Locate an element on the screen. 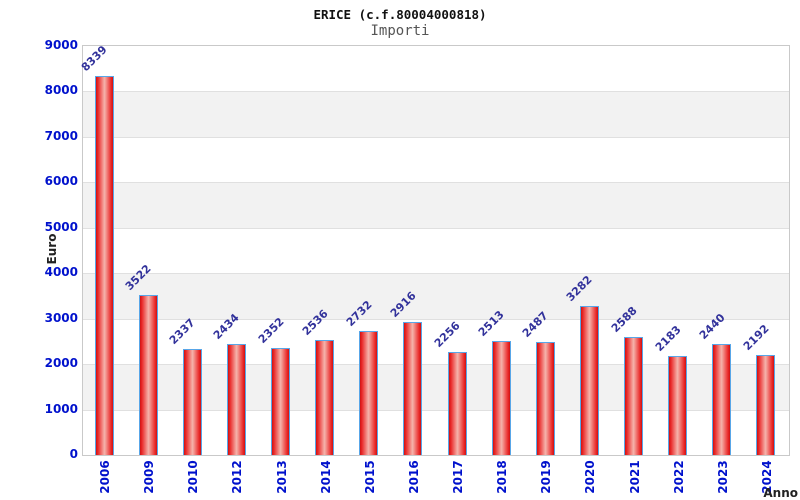 Image resolution: width=800 pixels, height=500 pixels. y-axis-title: Euro is located at coordinates (52, 249).